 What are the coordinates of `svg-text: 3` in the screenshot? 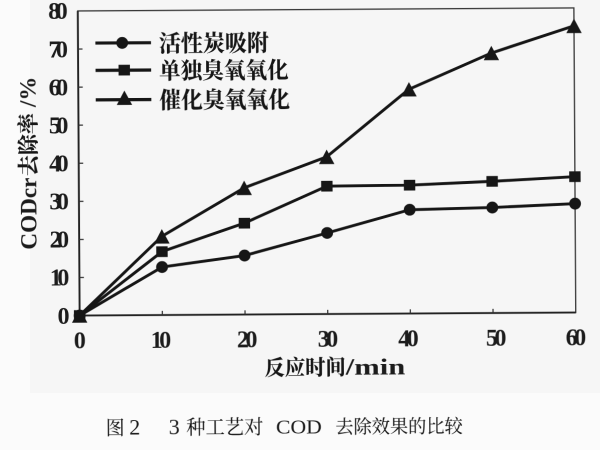 It's located at (174, 426).